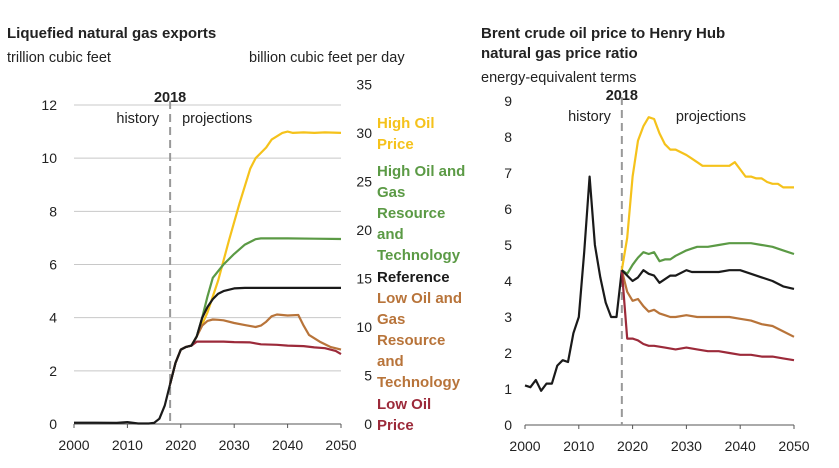 The width and height of the screenshot is (839, 468). I want to click on legend-low-oil-label: Low Oil, so click(404, 404).